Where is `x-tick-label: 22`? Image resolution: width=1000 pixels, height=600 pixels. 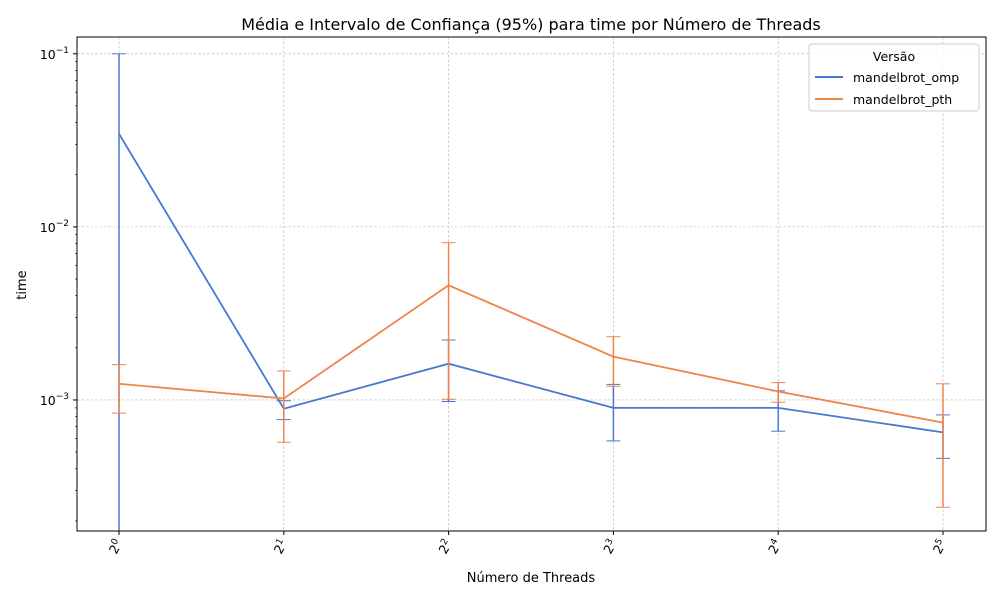
x-tick-label: 22 is located at coordinates (445, 546).